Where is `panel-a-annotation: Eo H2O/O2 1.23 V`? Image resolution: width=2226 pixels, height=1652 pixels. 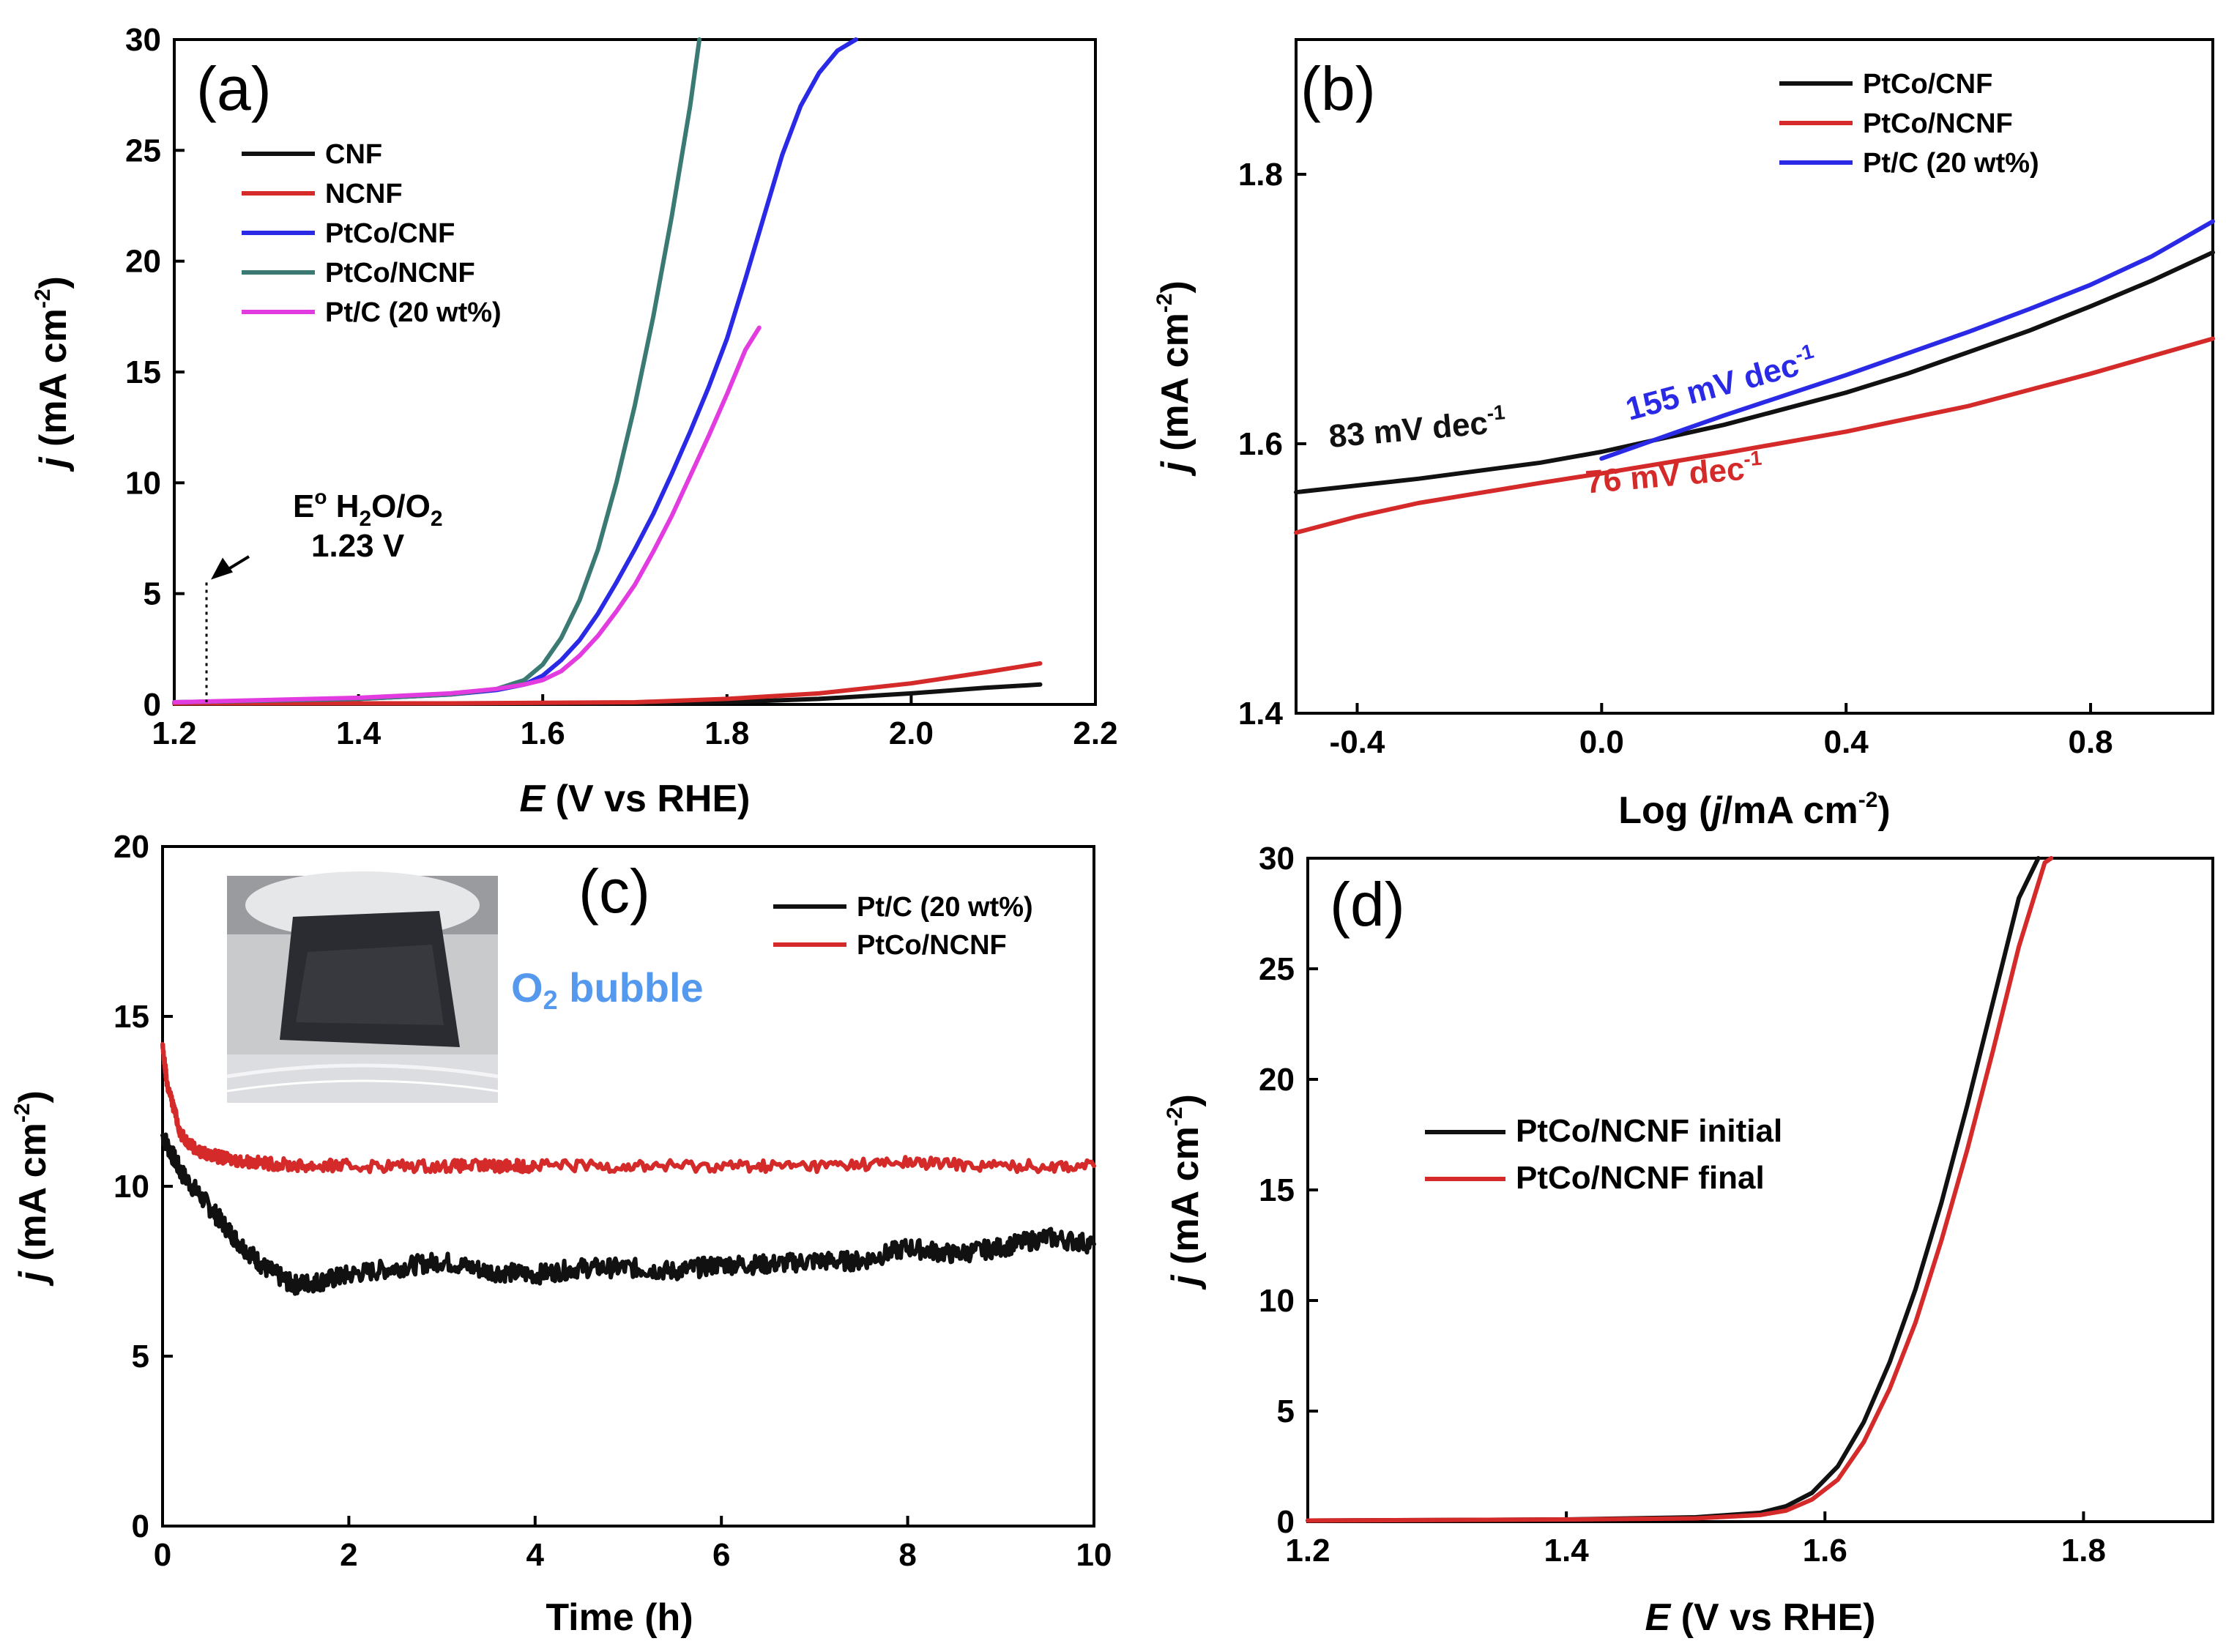
panel-a-annotation: Eo H2O/O2 1.23 V is located at coordinates (324, 594).